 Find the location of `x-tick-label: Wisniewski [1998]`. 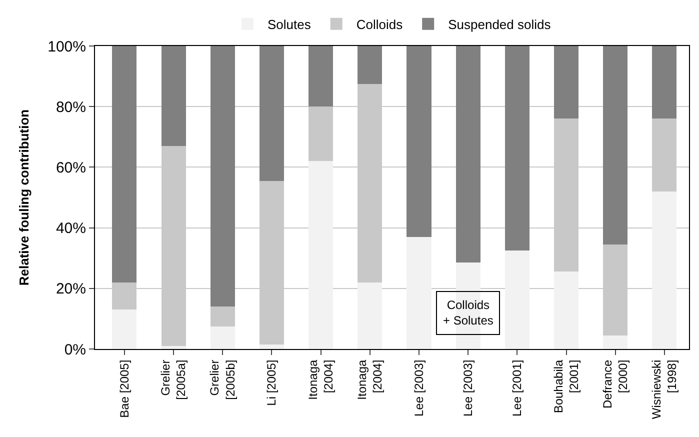

x-tick-label: Wisniewski [1998] is located at coordinates (665, 390).